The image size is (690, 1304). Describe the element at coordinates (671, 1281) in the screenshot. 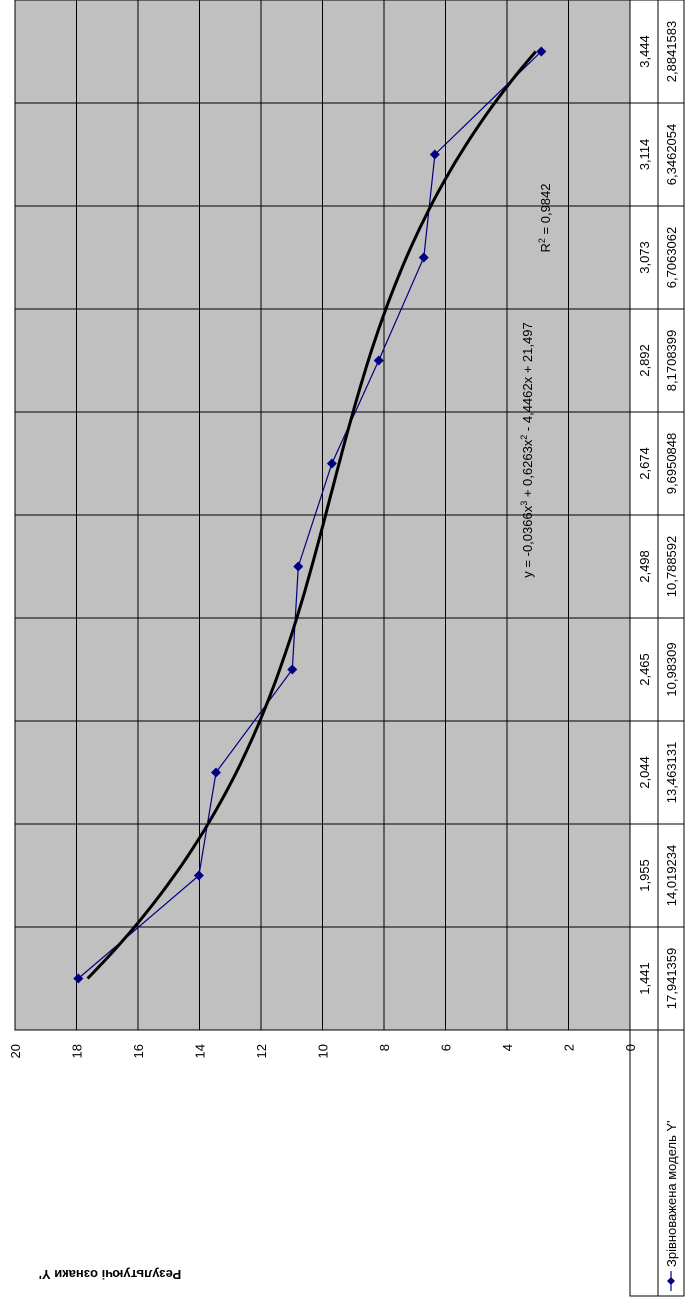

I see `legend-marker` at that location.